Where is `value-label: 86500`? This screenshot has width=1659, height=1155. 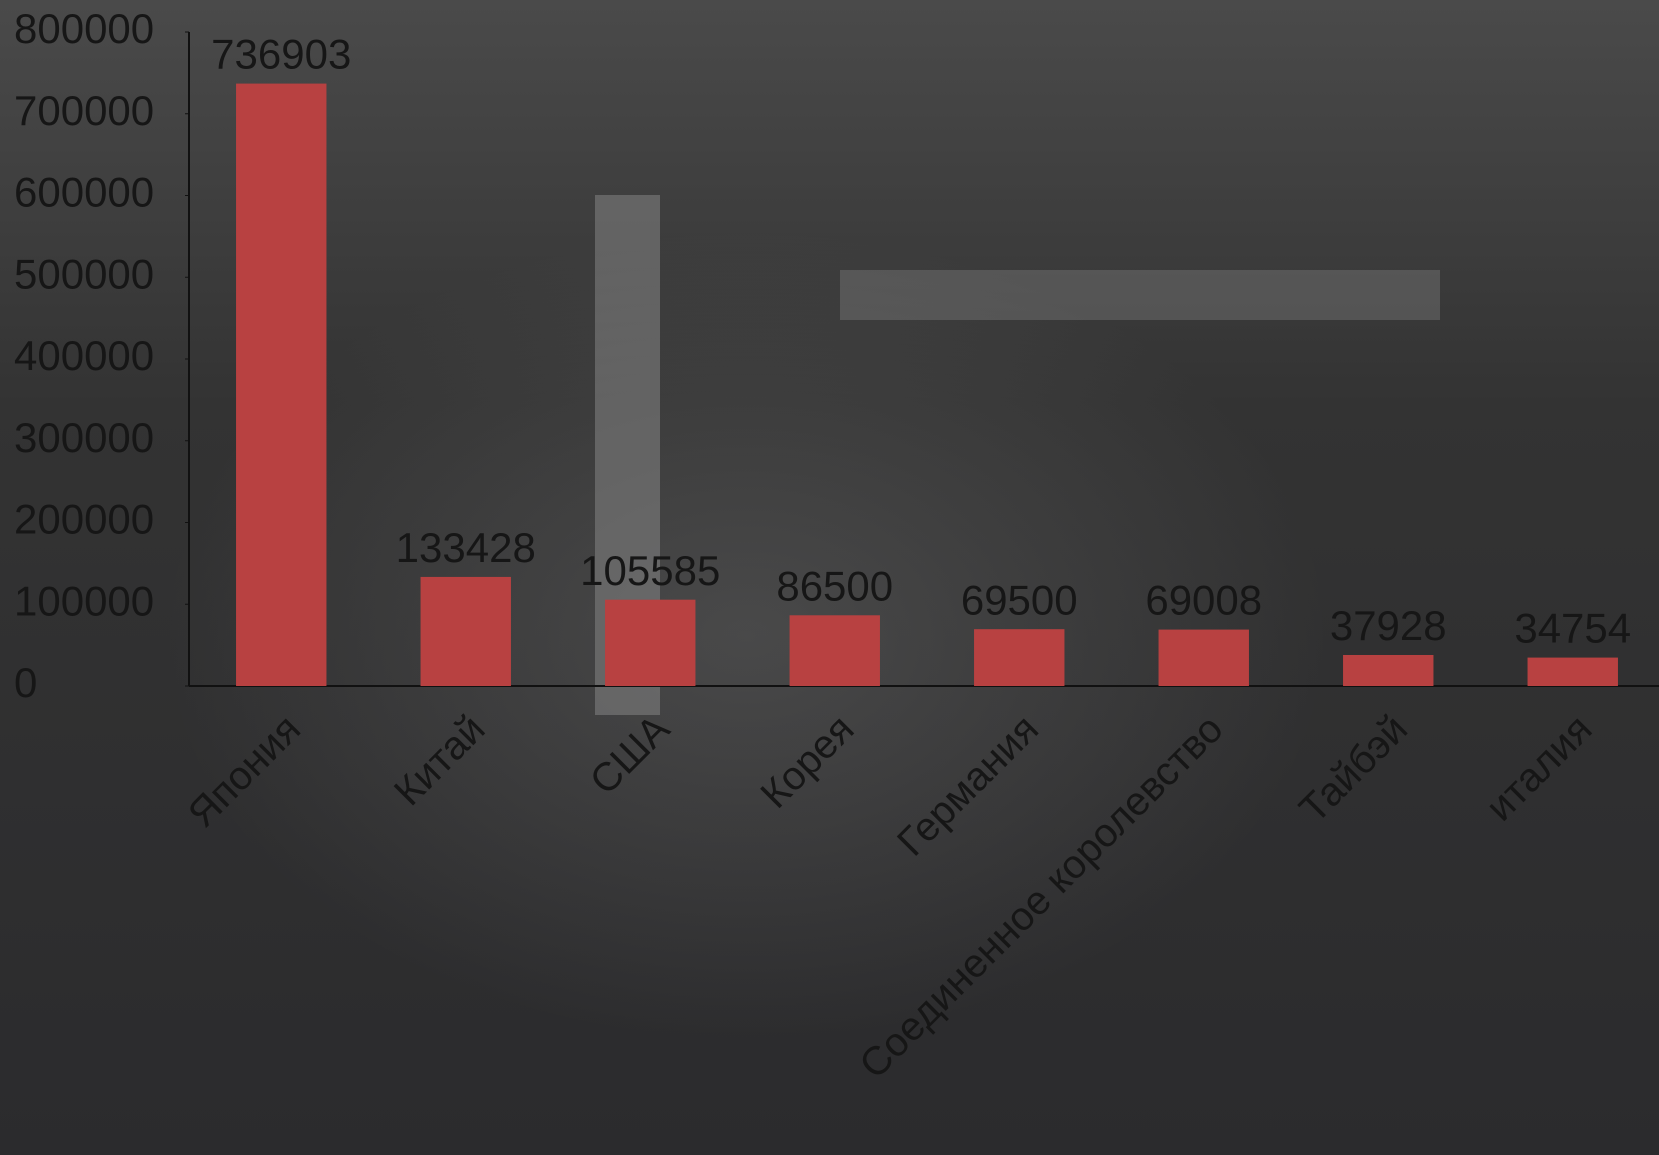
value-label: 86500 is located at coordinates (834, 585).